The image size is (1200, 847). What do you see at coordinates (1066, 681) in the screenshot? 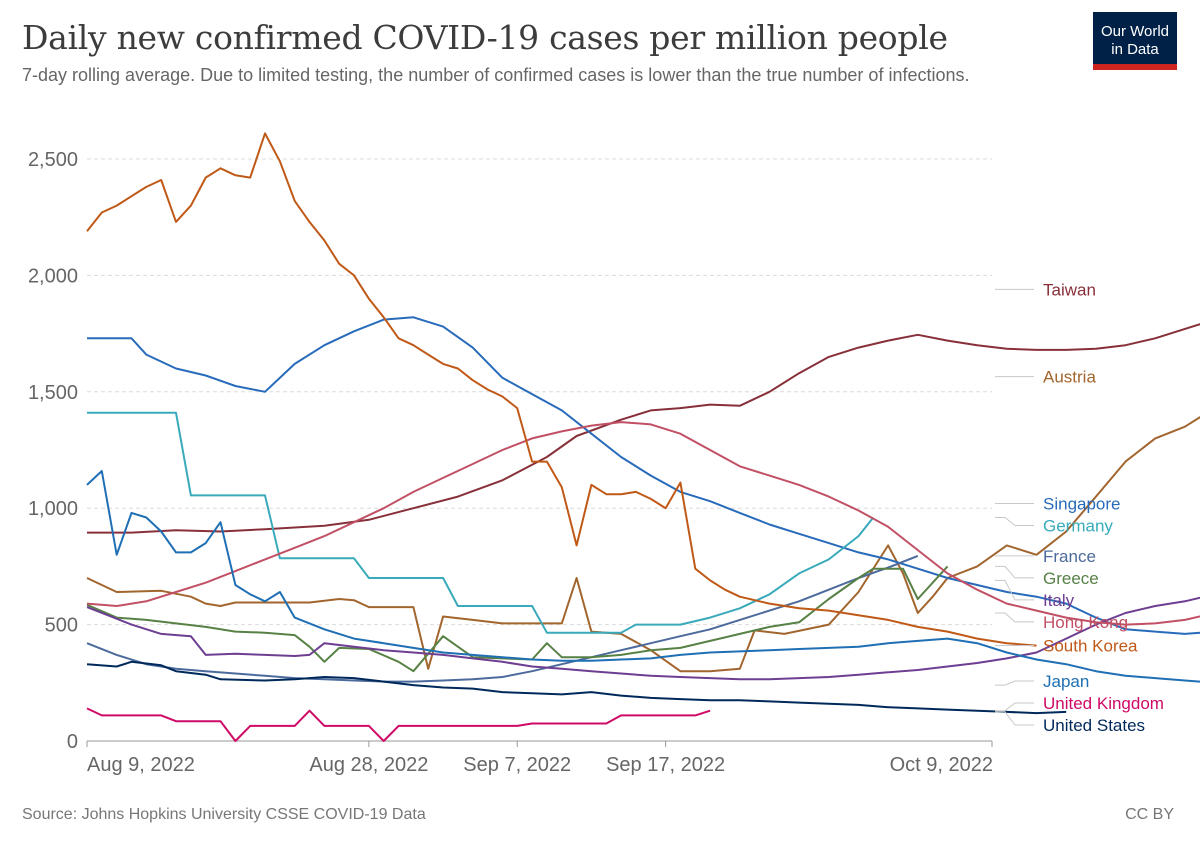
I see `series-label-japan: Japan` at bounding box center [1066, 681].